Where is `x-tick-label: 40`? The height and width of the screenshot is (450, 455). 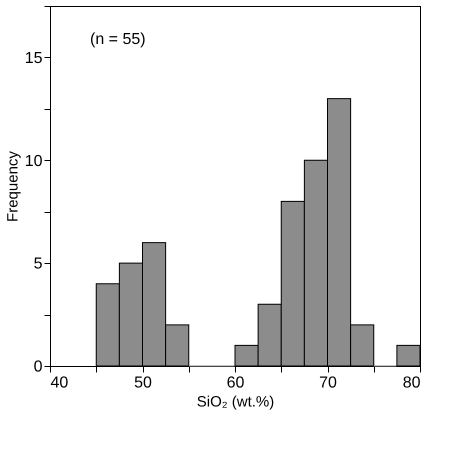 x-tick-label: 40 is located at coordinates (59, 383).